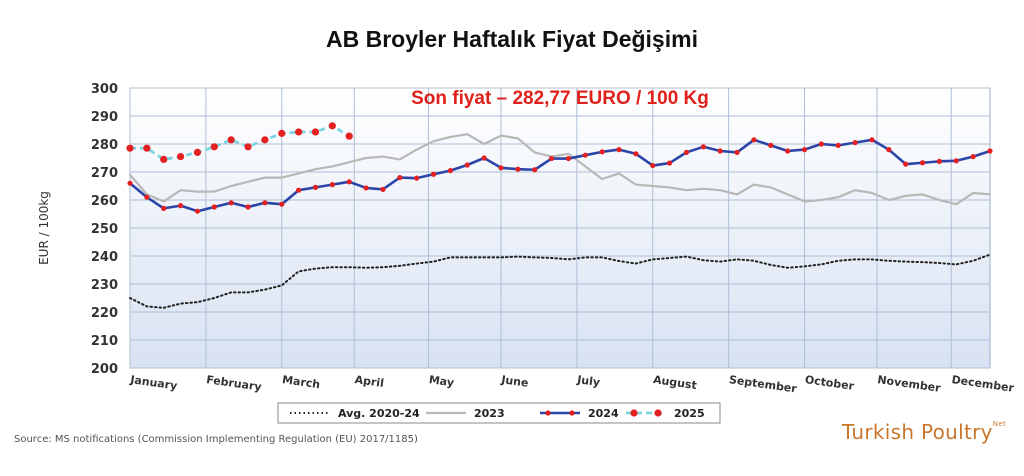 The height and width of the screenshot is (476, 1024). What do you see at coordinates (674, 382) in the screenshot?
I see `x-tick-label: August` at bounding box center [674, 382].